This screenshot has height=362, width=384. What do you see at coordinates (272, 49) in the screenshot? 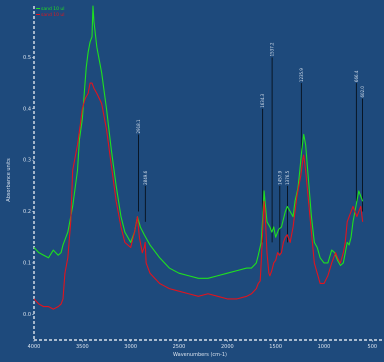
I see `peak-label: 1537.2` at bounding box center [272, 49].